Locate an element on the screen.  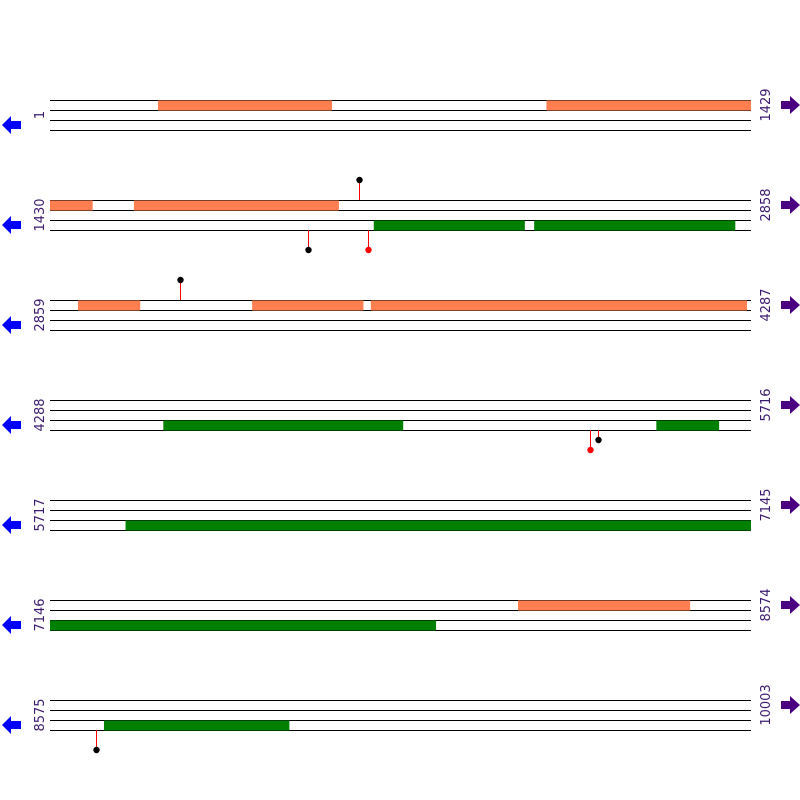
row-end-label: 2858 is located at coordinates (766, 204).